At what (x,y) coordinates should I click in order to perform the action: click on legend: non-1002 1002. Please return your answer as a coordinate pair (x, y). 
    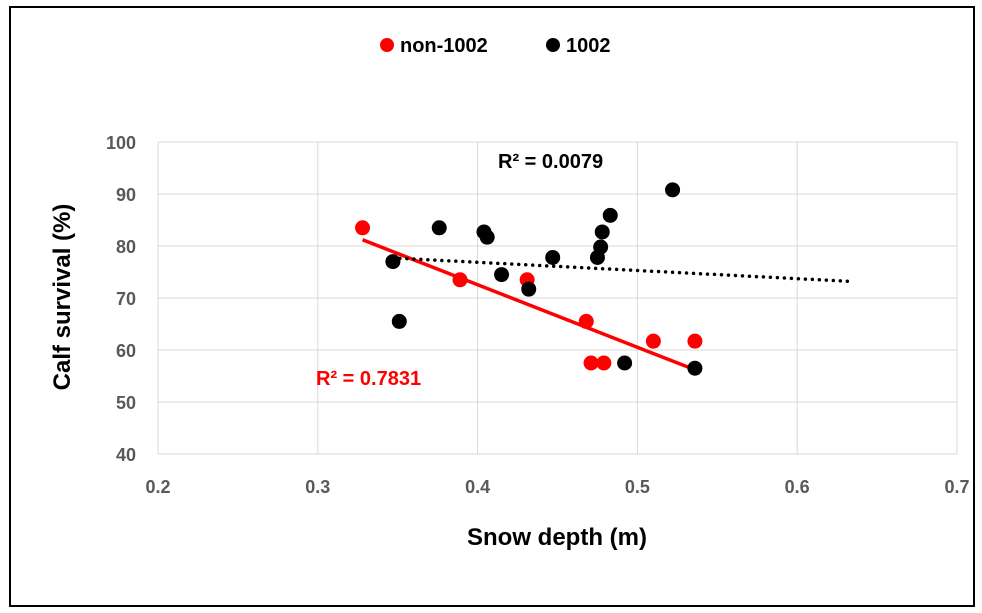
    Looking at the image, I should click on (495, 46).